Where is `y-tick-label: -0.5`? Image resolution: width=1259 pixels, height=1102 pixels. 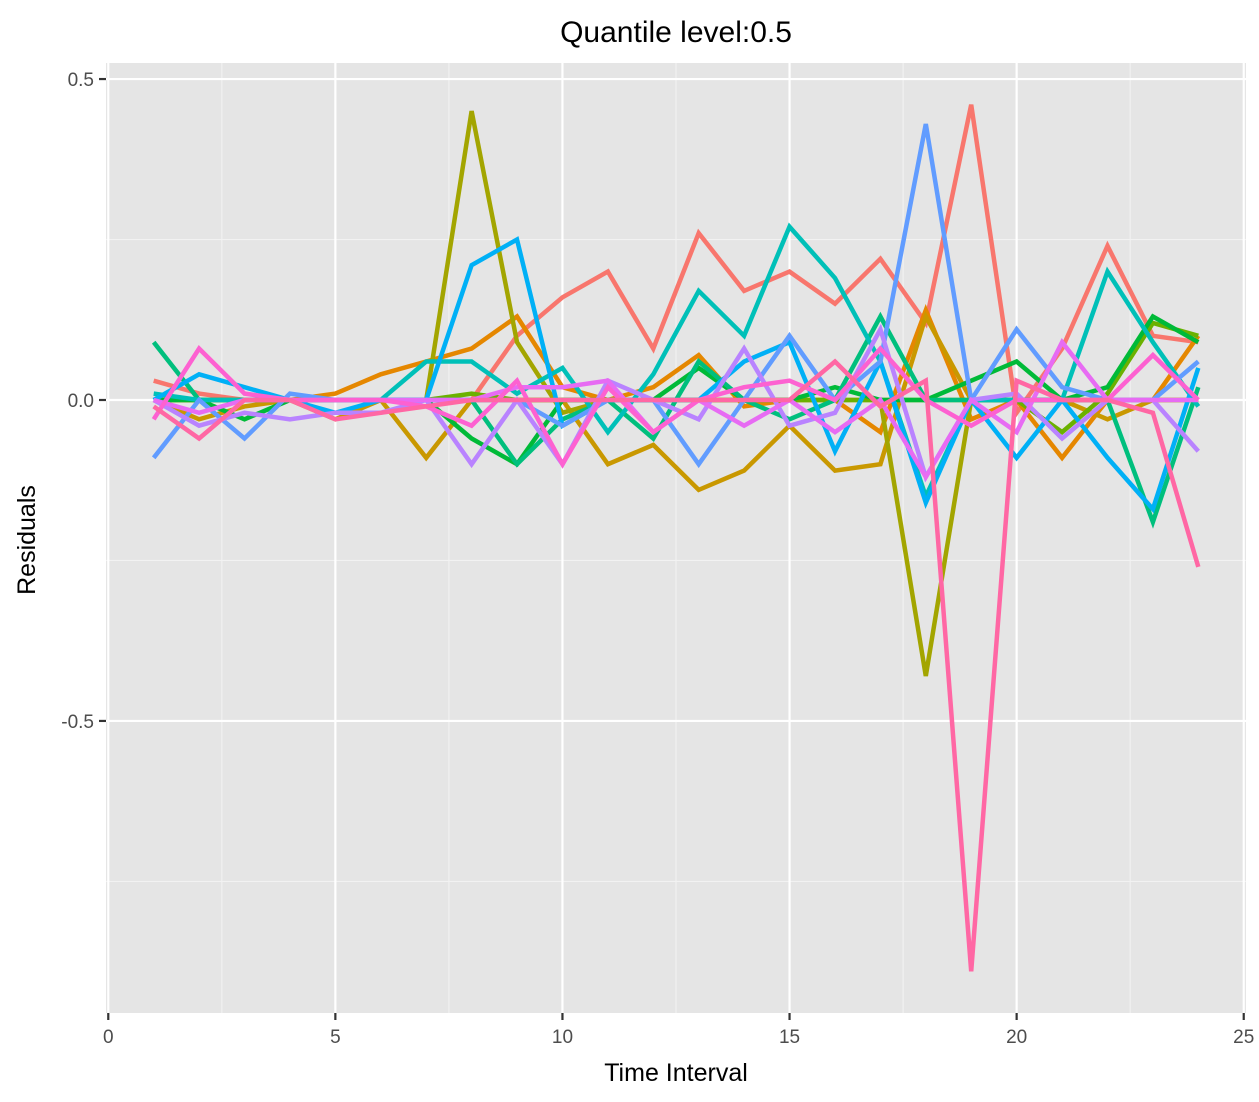 y-tick-label: -0.5 is located at coordinates (77, 722).